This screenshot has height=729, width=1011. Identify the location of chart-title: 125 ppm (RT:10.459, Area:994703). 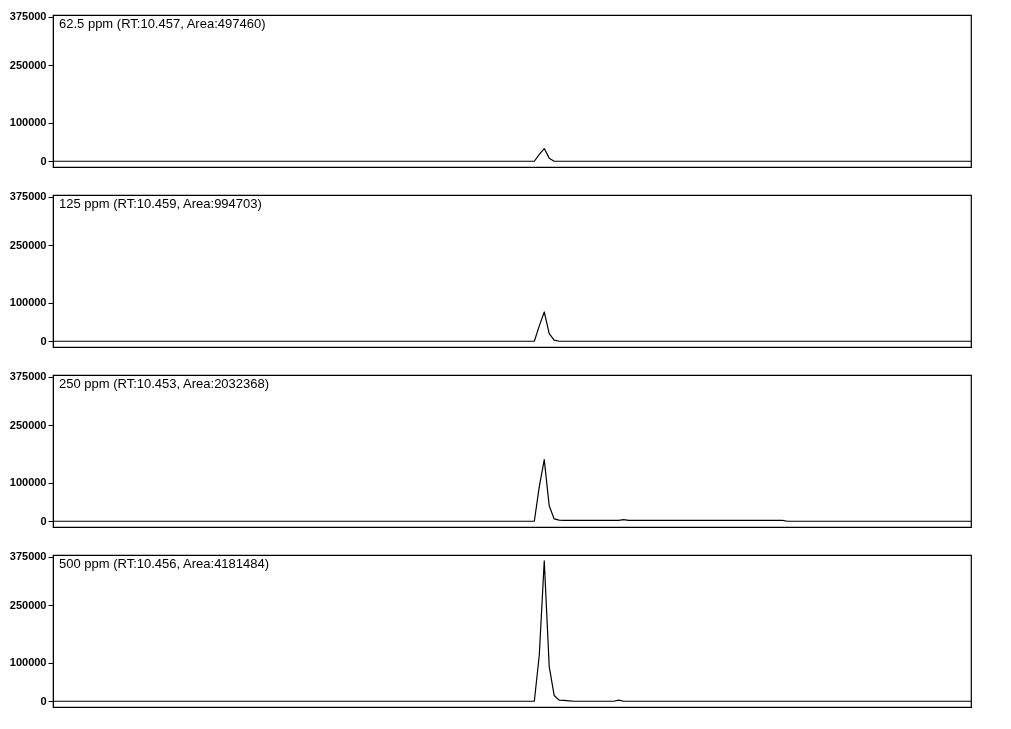
(160, 203).